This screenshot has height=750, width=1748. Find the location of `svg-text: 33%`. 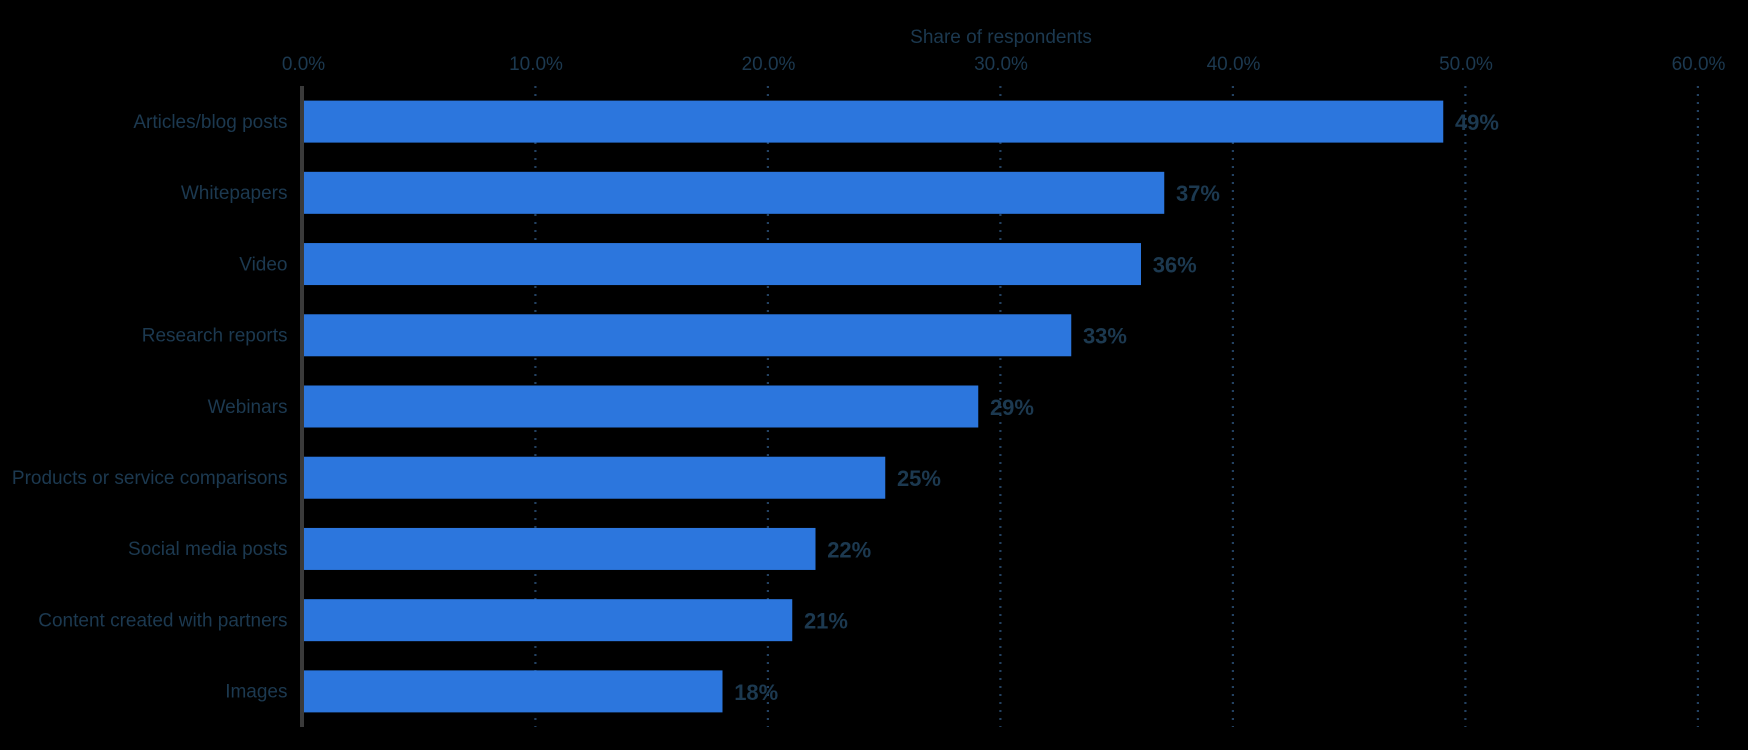

svg-text: 33% is located at coordinates (1105, 336).